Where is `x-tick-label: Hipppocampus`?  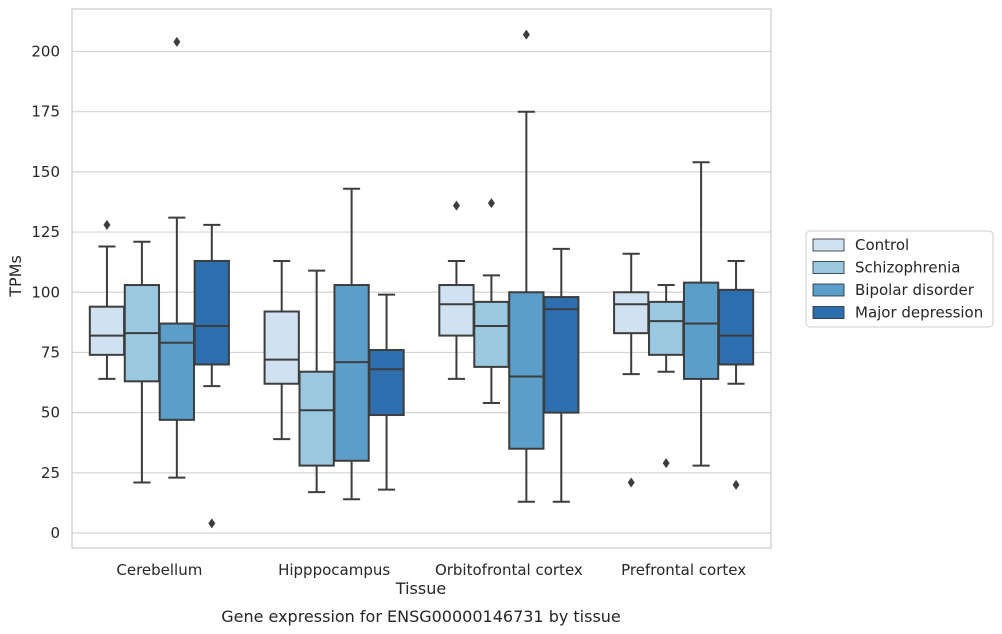 x-tick-label: Hipppocampus is located at coordinates (334, 570).